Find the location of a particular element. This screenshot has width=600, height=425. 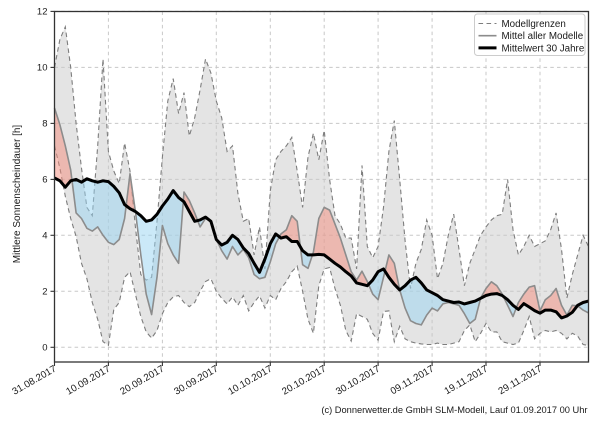

svg-text: 0 is located at coordinates (44, 348).